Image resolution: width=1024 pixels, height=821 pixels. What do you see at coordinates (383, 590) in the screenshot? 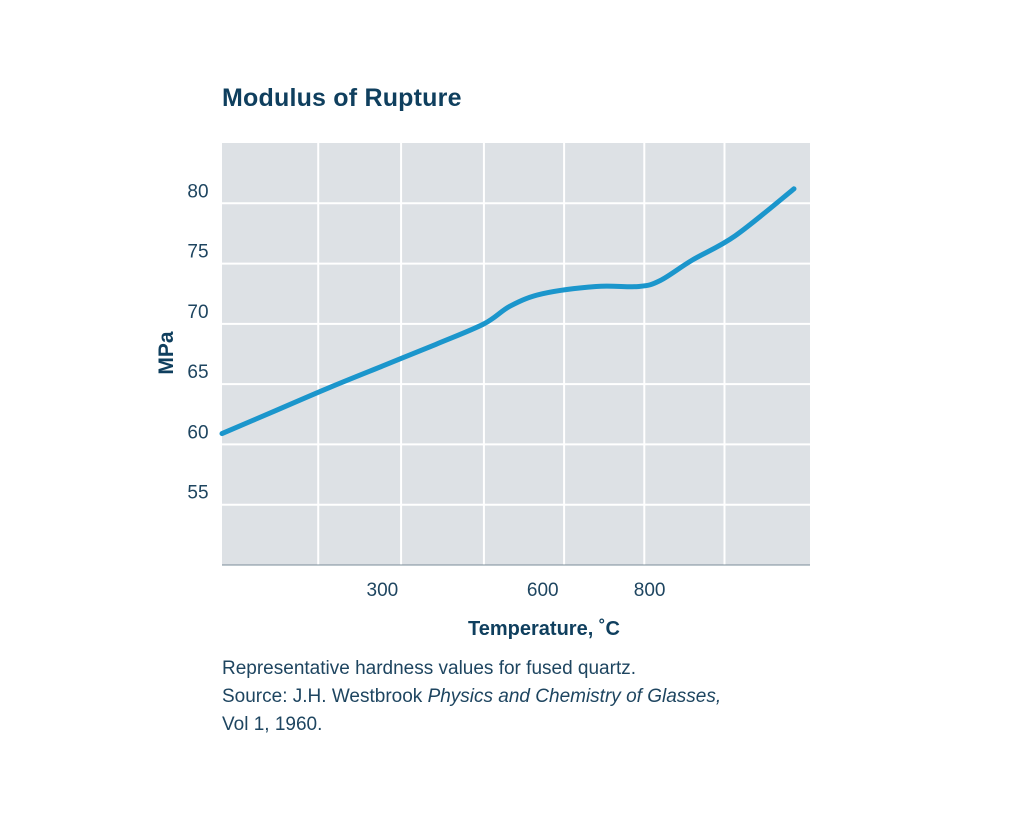
I see `x-tick-label: 300` at bounding box center [383, 590].